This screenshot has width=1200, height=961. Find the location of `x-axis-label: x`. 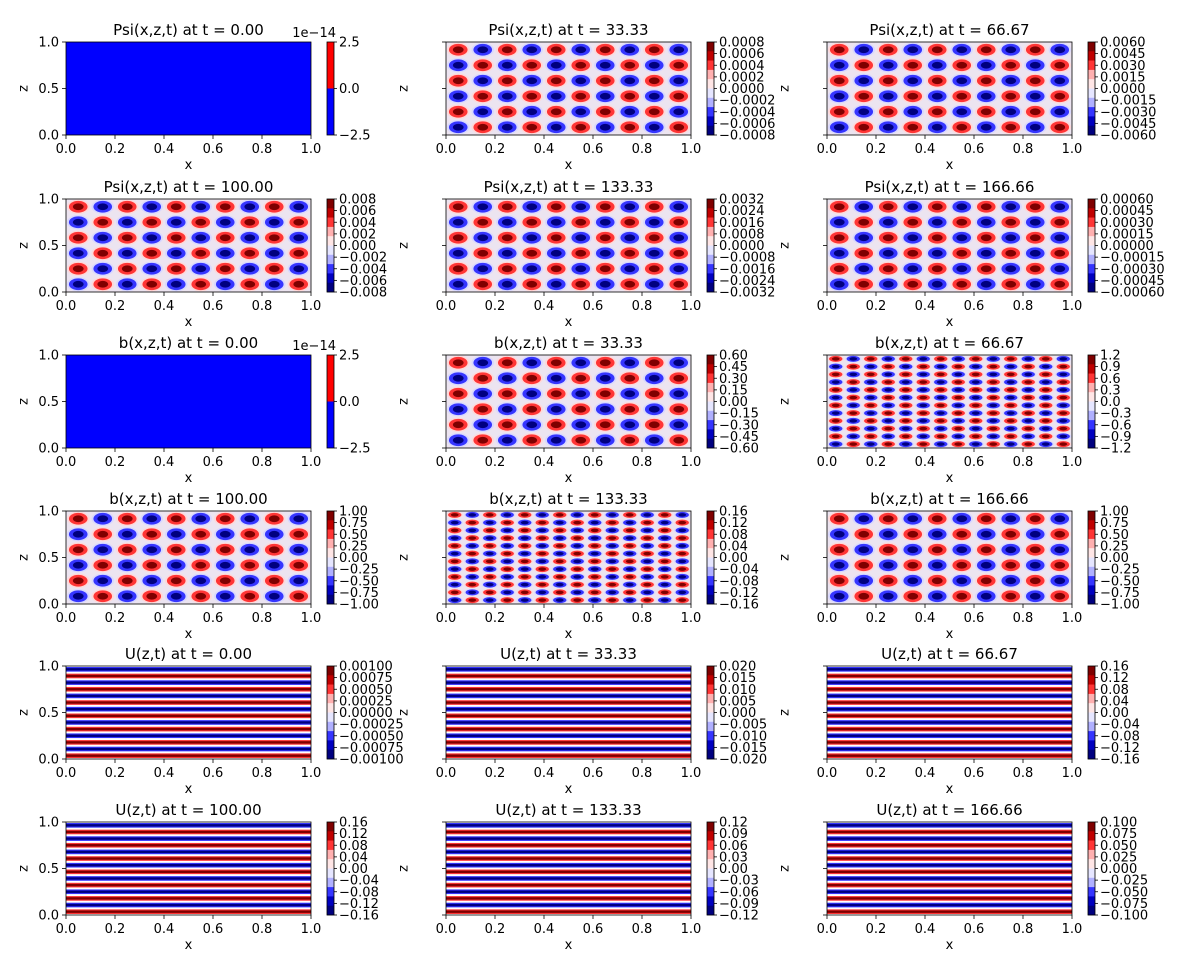

x-axis-label: x is located at coordinates (189, 322).